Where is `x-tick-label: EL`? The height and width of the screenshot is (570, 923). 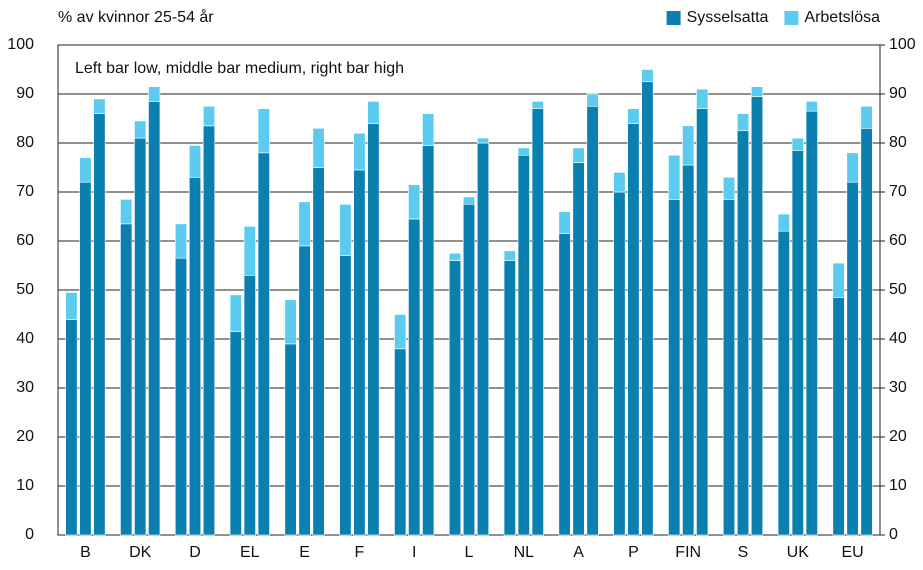 x-tick-label: EL is located at coordinates (250, 552).